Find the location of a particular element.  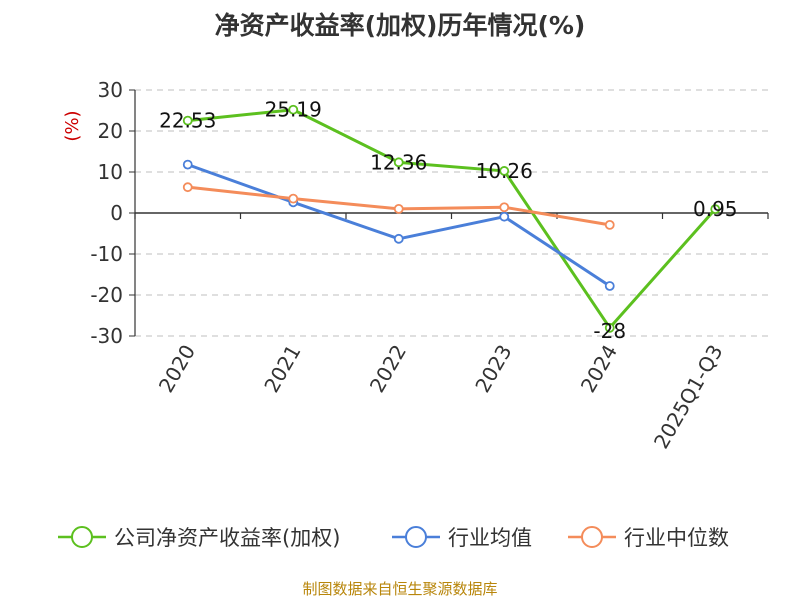

y-tick-label: -20 is located at coordinates (106, 295).